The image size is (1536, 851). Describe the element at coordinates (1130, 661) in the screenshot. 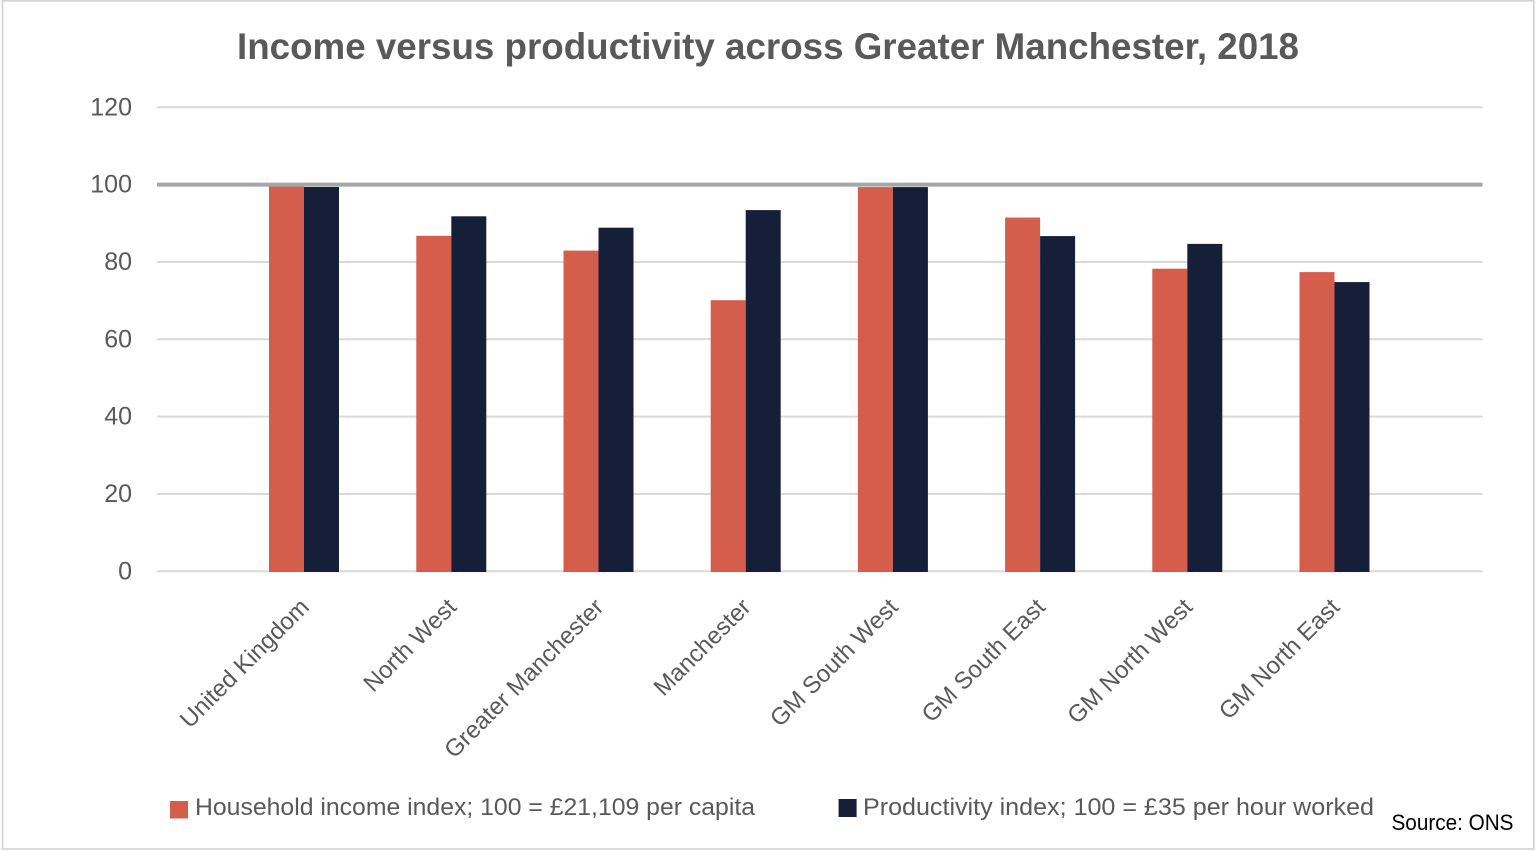

I see `svg-text: GM North West` at that location.